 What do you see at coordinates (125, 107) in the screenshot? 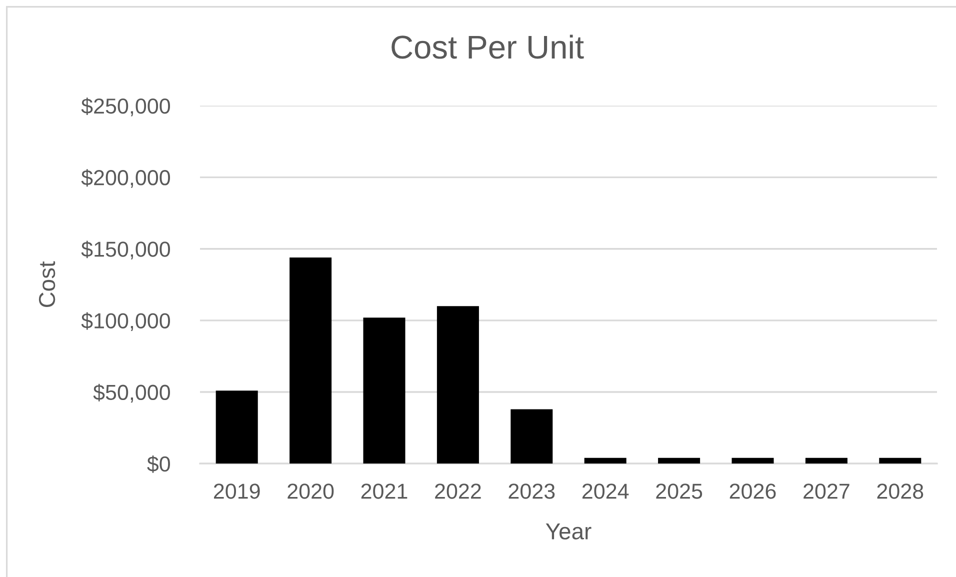
I see `y-tick-label: $250,000` at bounding box center [125, 107].